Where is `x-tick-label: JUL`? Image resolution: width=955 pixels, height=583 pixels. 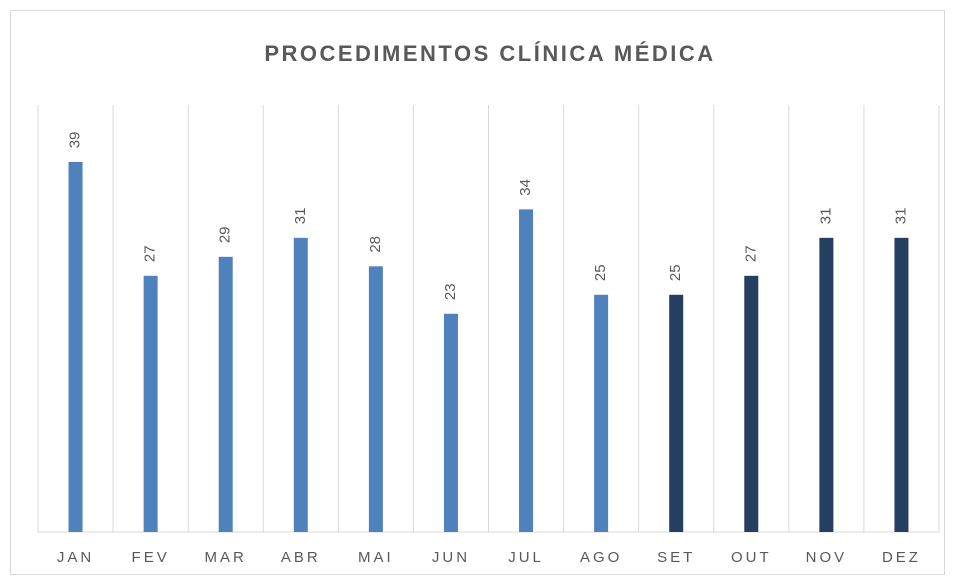
x-tick-label: JUL is located at coordinates (526, 557).